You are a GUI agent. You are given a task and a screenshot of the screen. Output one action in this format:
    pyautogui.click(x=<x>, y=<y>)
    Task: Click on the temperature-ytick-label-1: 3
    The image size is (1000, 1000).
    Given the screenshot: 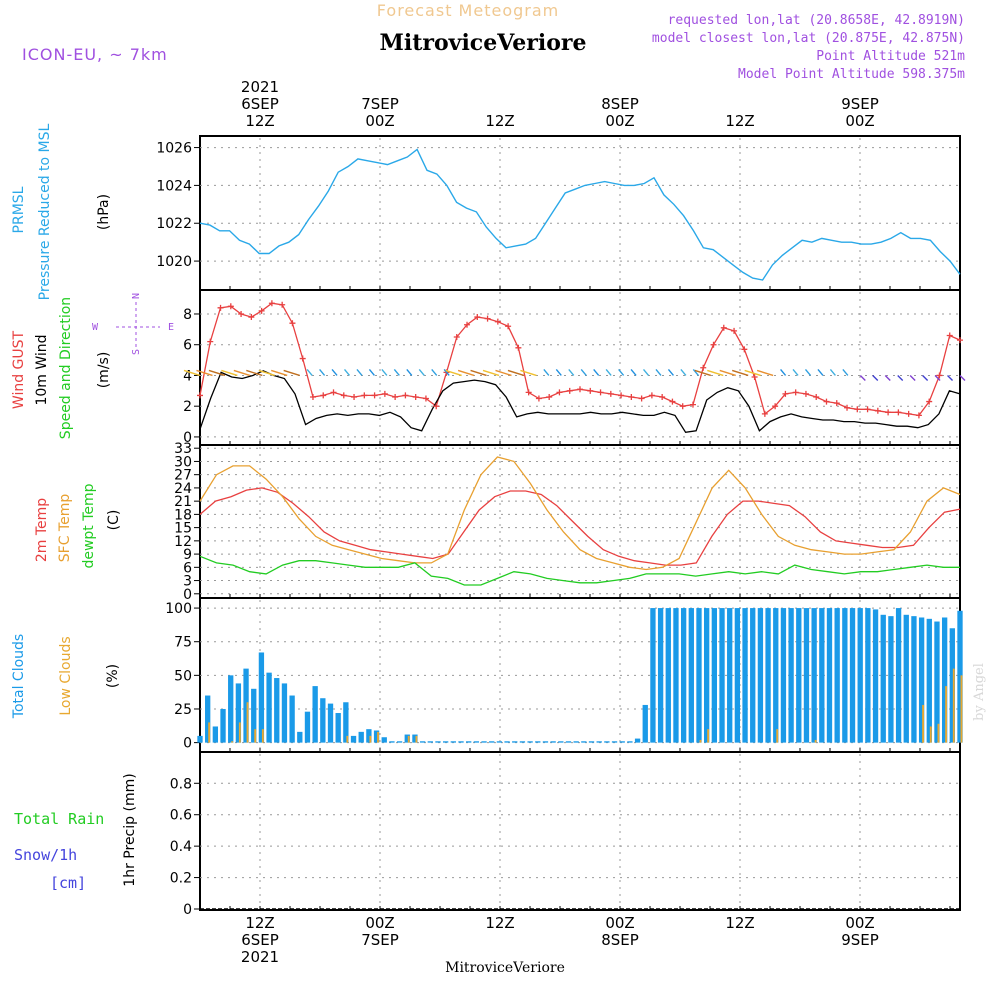 What is the action you would take?
    pyautogui.click(x=187, y=582)
    